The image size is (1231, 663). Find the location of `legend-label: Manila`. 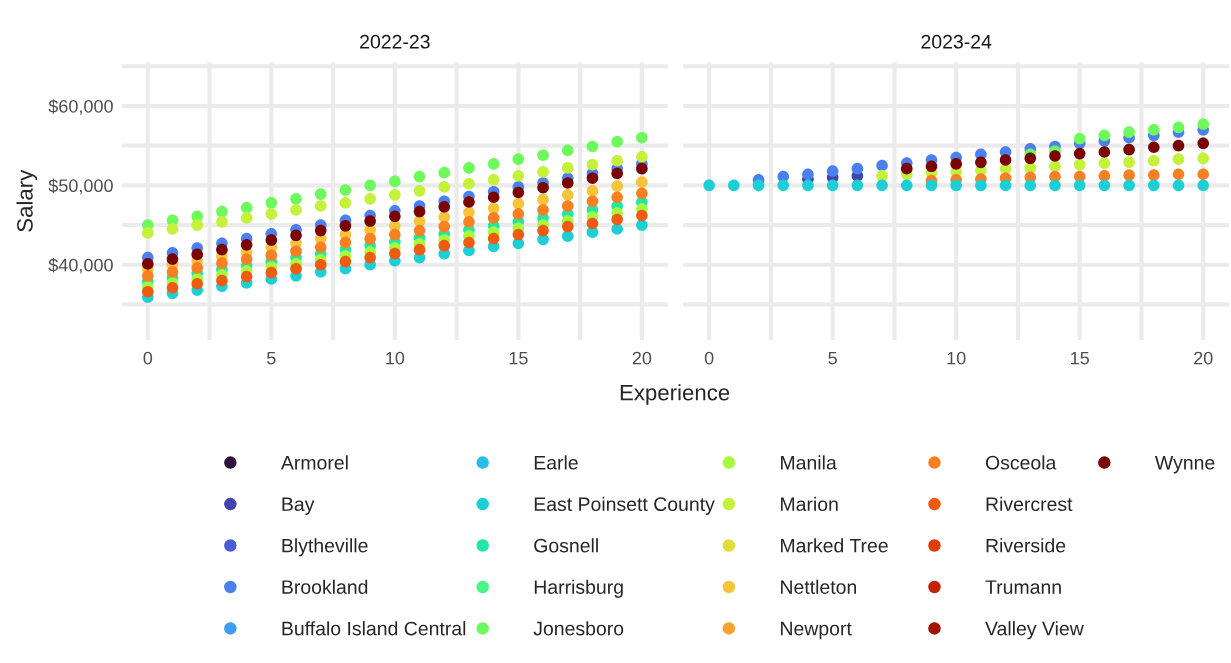

legend-label: Manila is located at coordinates (809, 462).